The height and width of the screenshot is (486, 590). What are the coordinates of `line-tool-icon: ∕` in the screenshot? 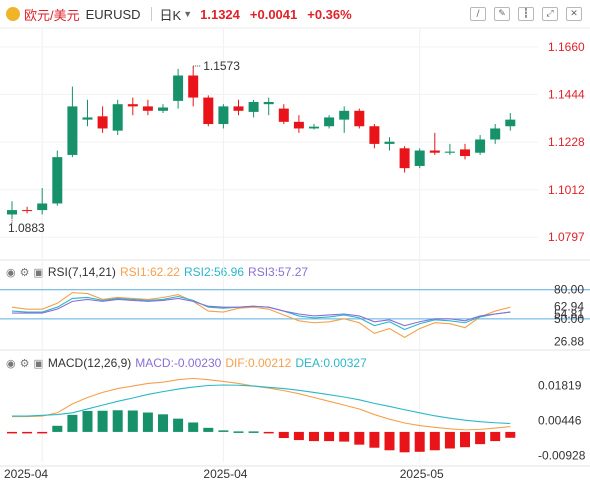 It's located at (478, 14).